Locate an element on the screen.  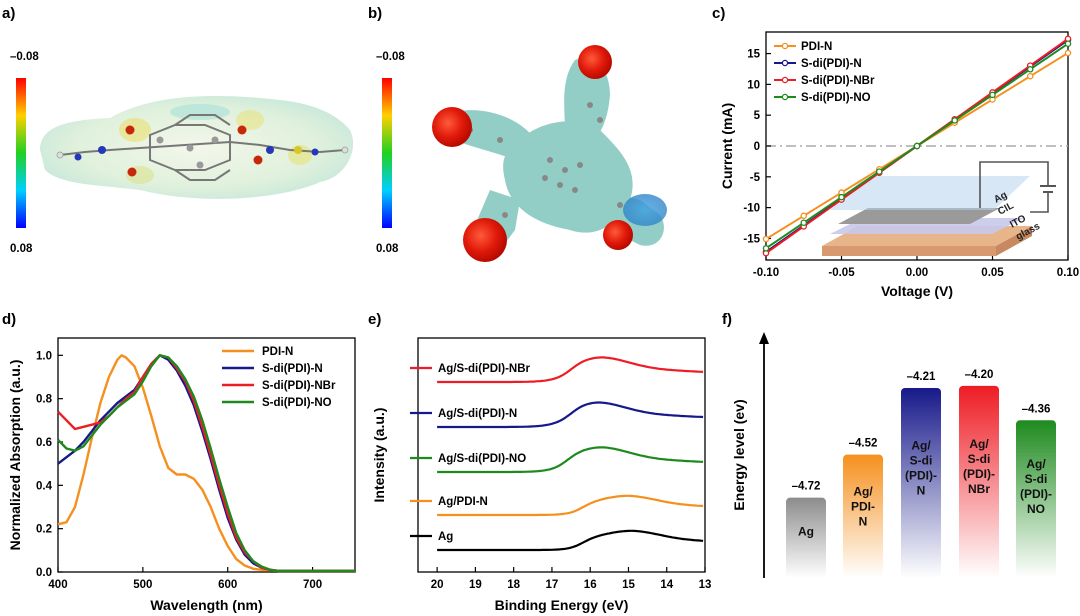
esp-lobe-left is located at coordinates (452, 127).